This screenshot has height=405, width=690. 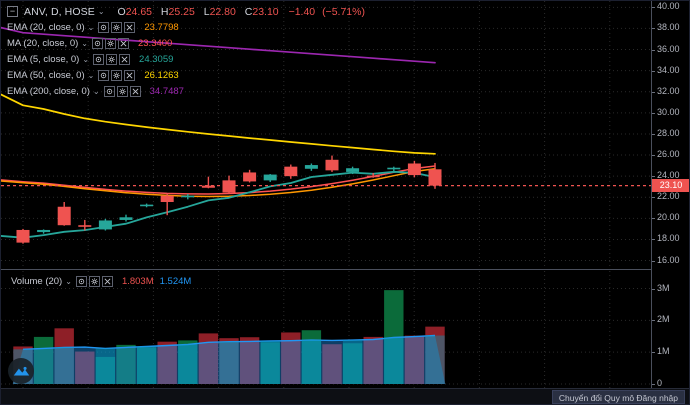 What do you see at coordinates (37, 281) in the screenshot?
I see `volume-legend-name: Volume (20)` at bounding box center [37, 281].